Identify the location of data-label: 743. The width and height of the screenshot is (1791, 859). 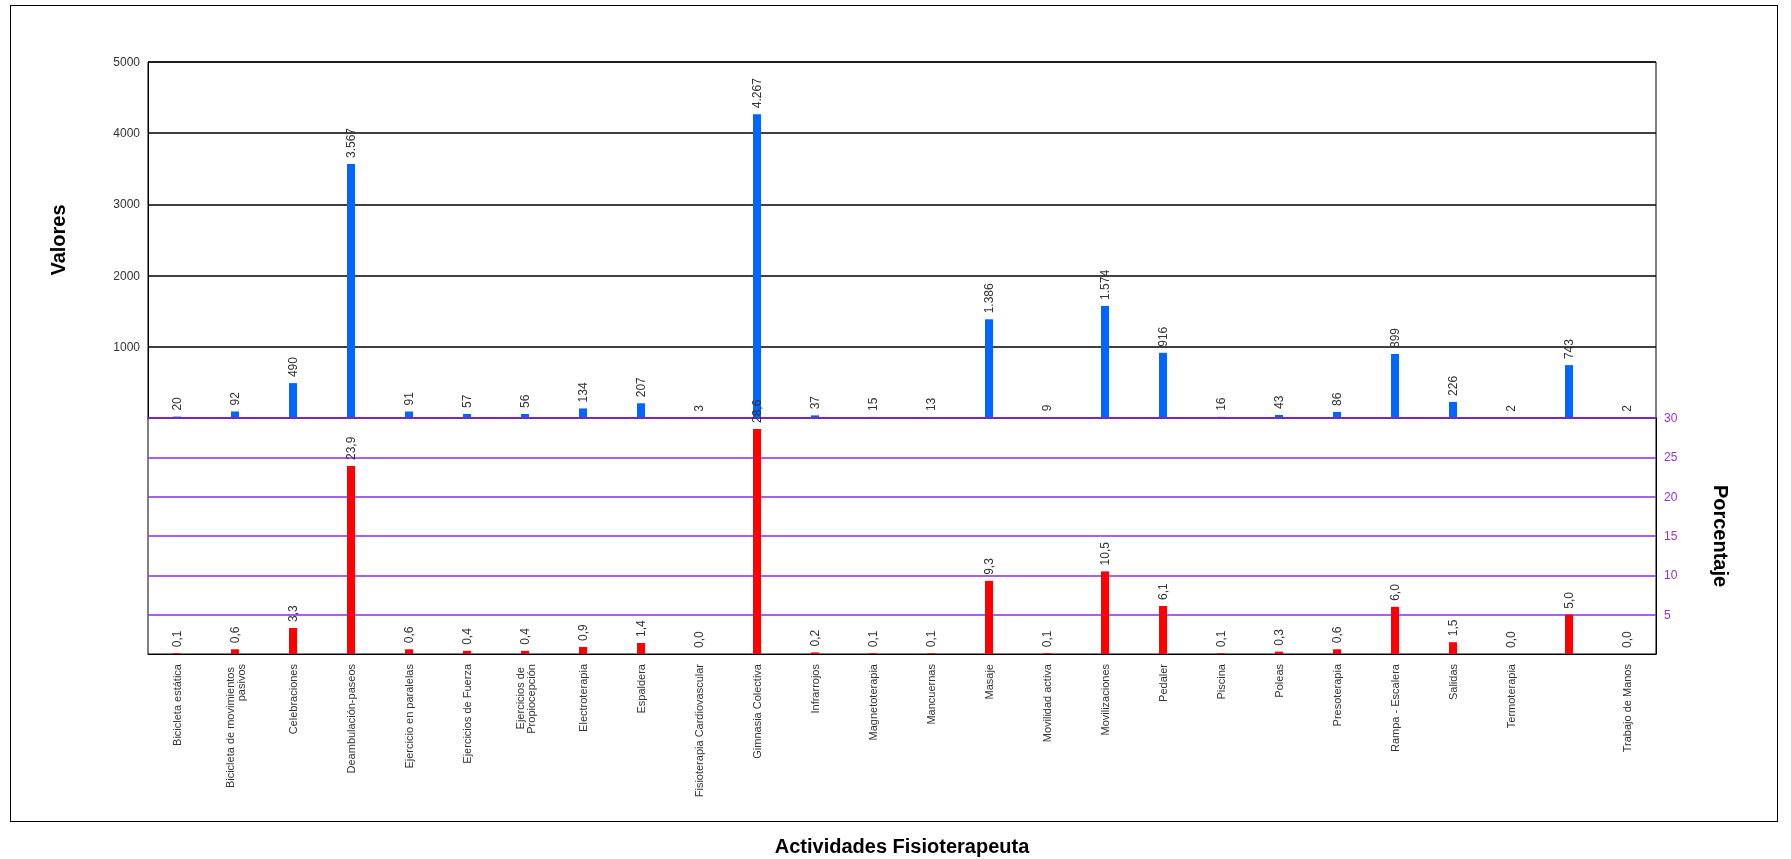
(1569, 349).